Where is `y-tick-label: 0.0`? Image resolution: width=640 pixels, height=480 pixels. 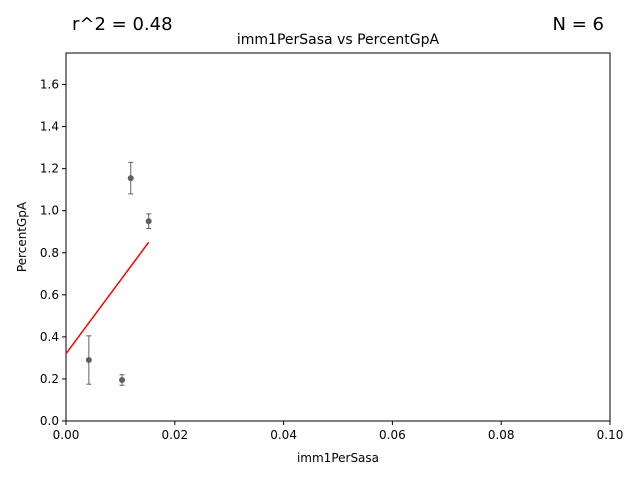
y-tick-label: 0.0 is located at coordinates (49, 421).